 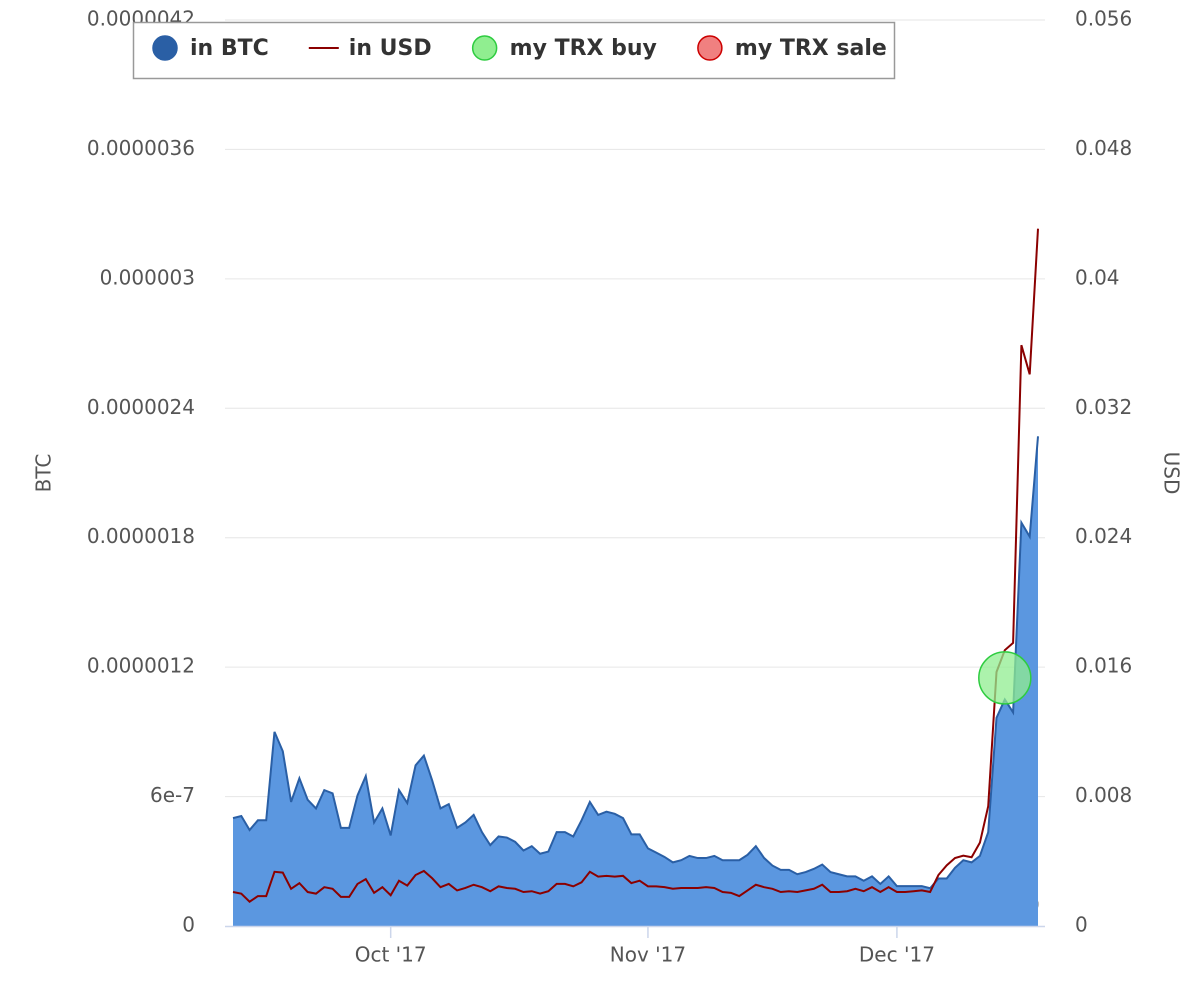 What do you see at coordinates (172, 795) in the screenshot?
I see `y-tick-label: 6e-7` at bounding box center [172, 795].